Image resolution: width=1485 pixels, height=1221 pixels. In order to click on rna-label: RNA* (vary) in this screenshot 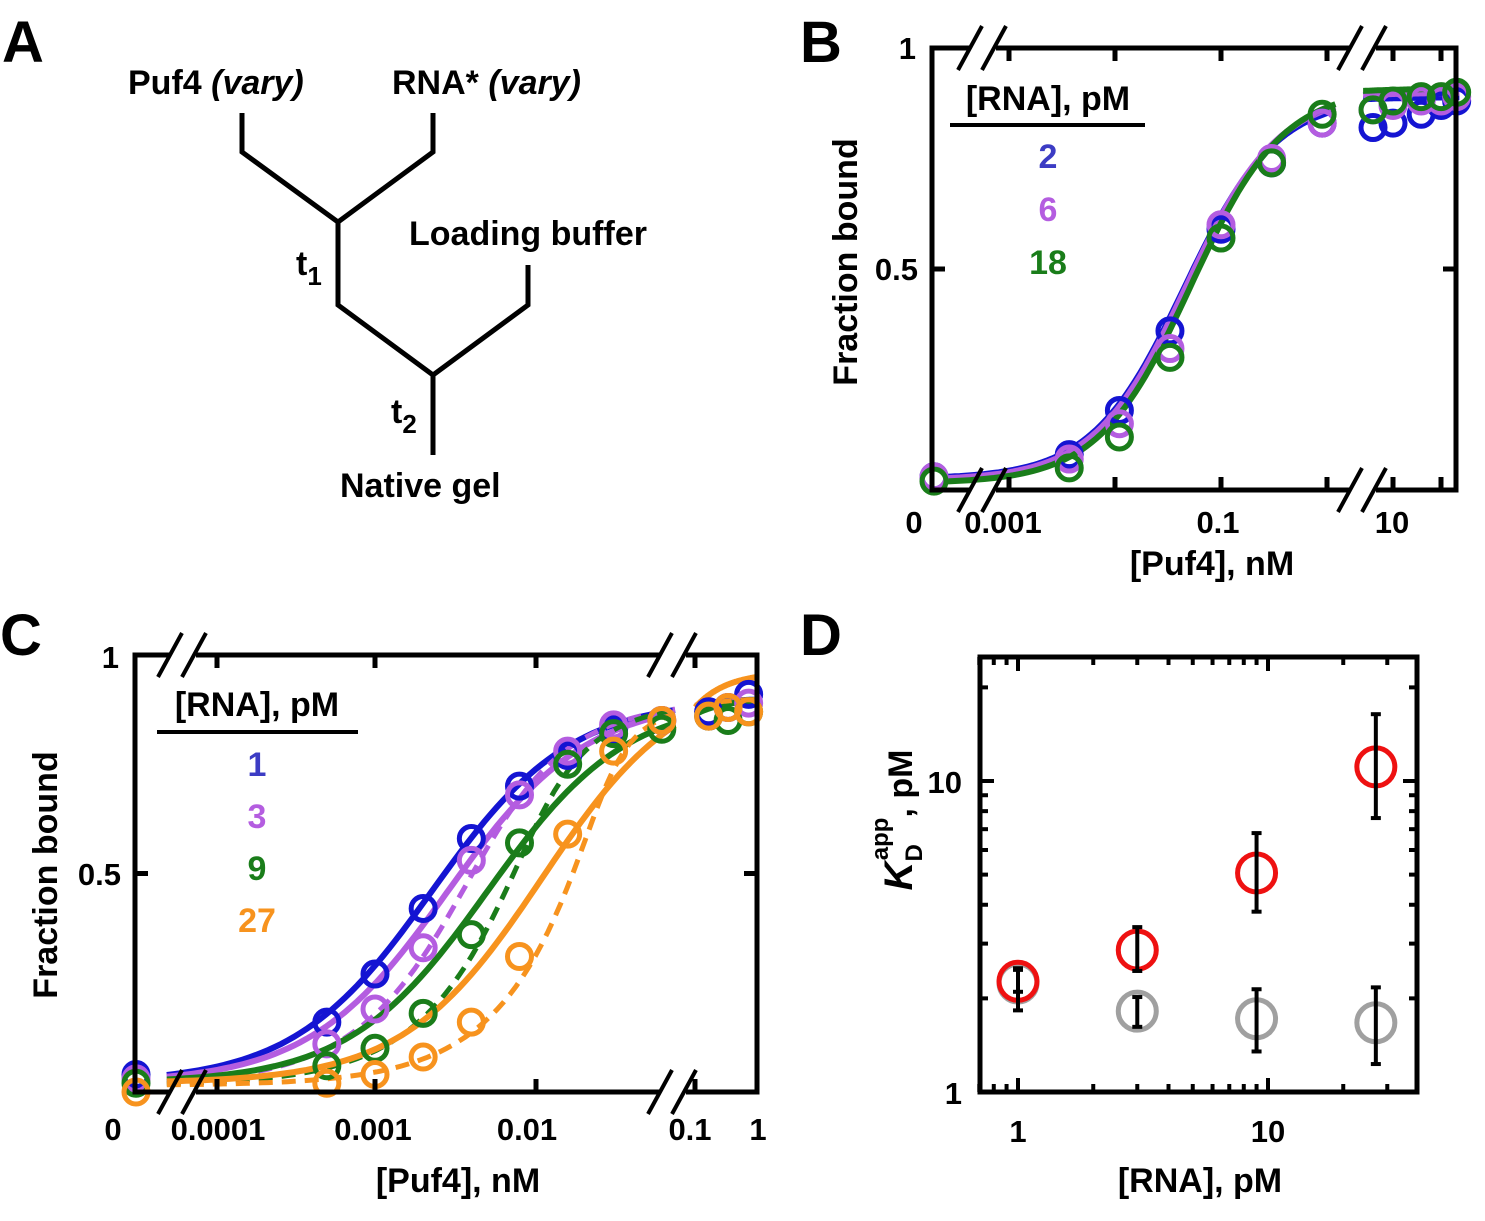, I will do `click(486, 83)`.